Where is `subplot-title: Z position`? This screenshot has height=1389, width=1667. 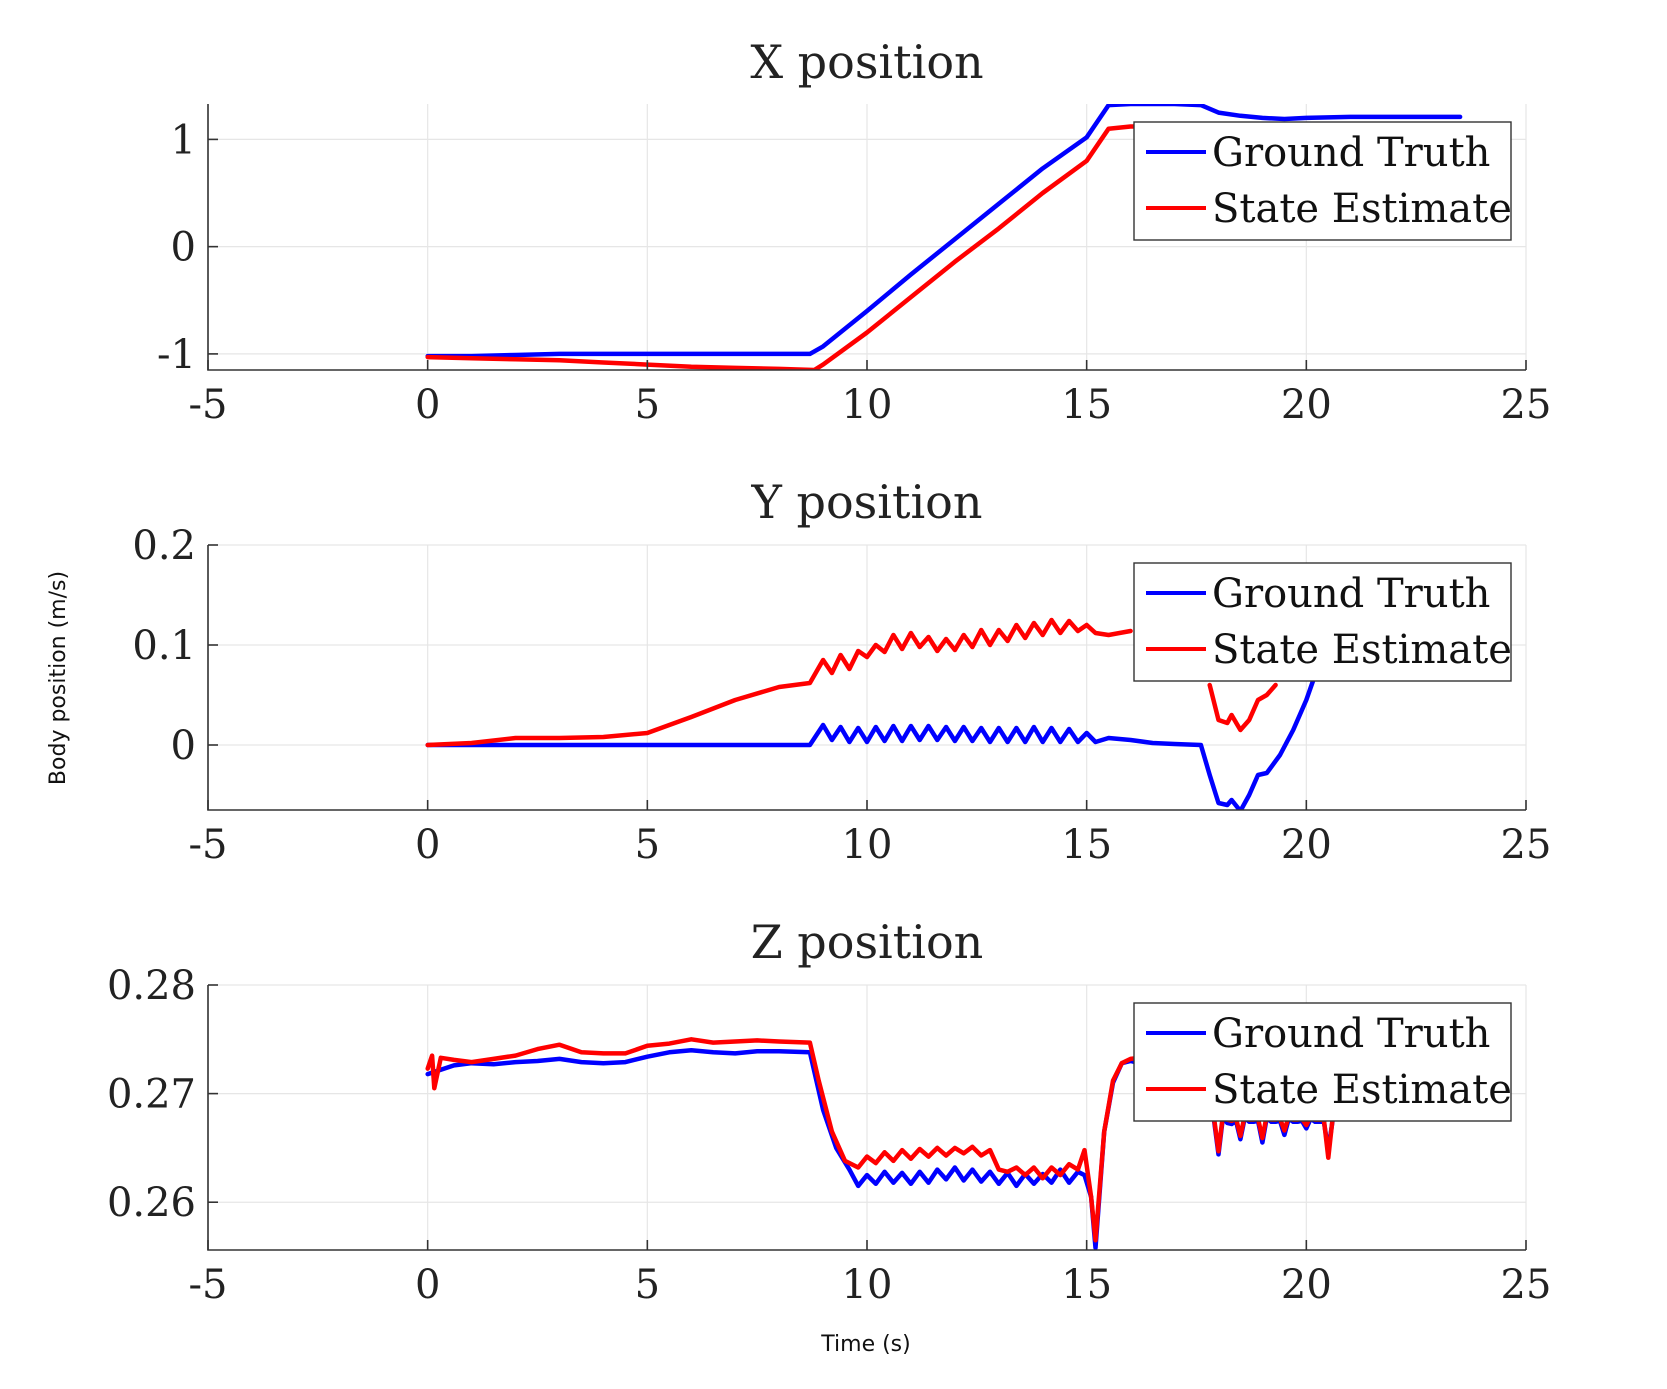
subplot-title: Z position is located at coordinates (867, 942).